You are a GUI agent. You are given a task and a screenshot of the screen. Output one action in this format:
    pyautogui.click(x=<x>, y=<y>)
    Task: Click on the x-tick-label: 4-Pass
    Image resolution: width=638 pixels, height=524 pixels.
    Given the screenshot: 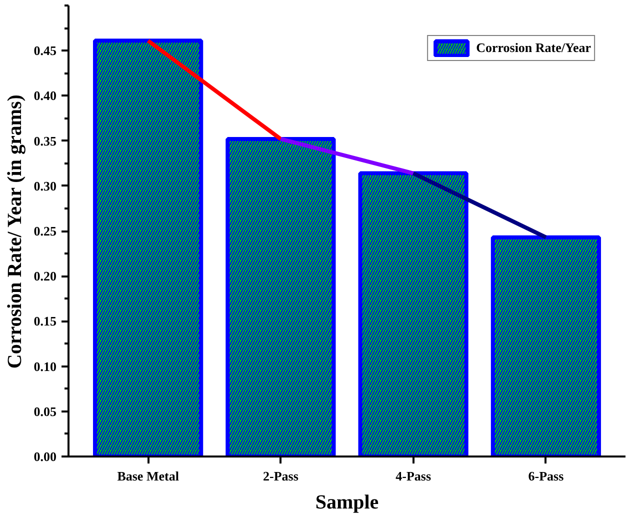 What is the action you would take?
    pyautogui.click(x=414, y=476)
    